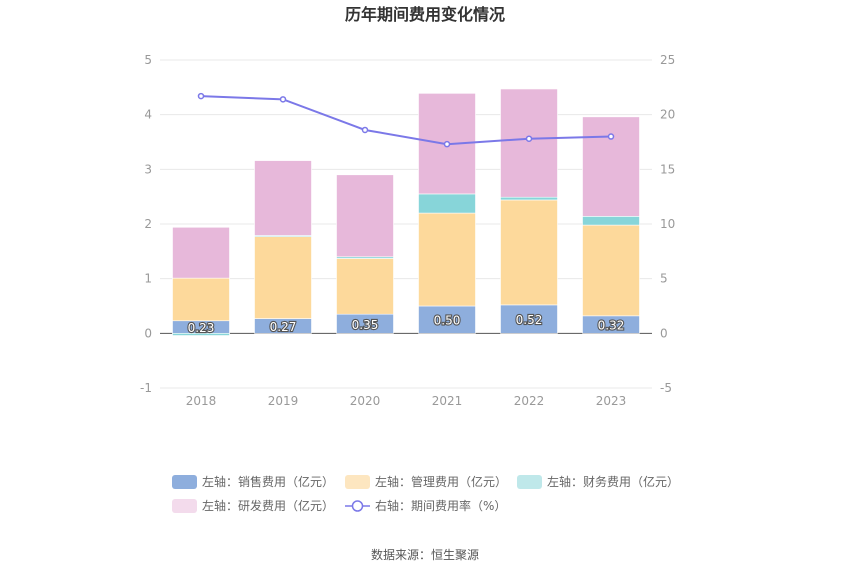 Image resolution: width=850 pixels, height=575 pixels. I want to click on right-axis-tick-label: 5, so click(664, 279).